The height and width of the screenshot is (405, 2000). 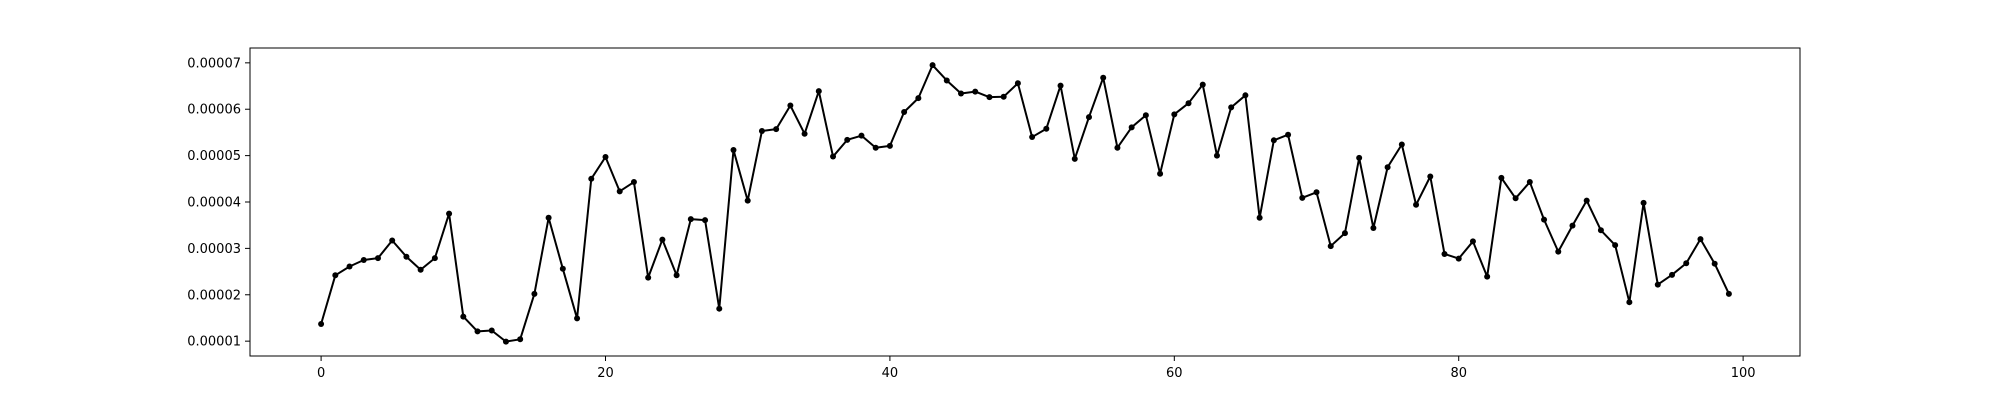 I want to click on y-tick-label: 0.00006, so click(x=214, y=110).